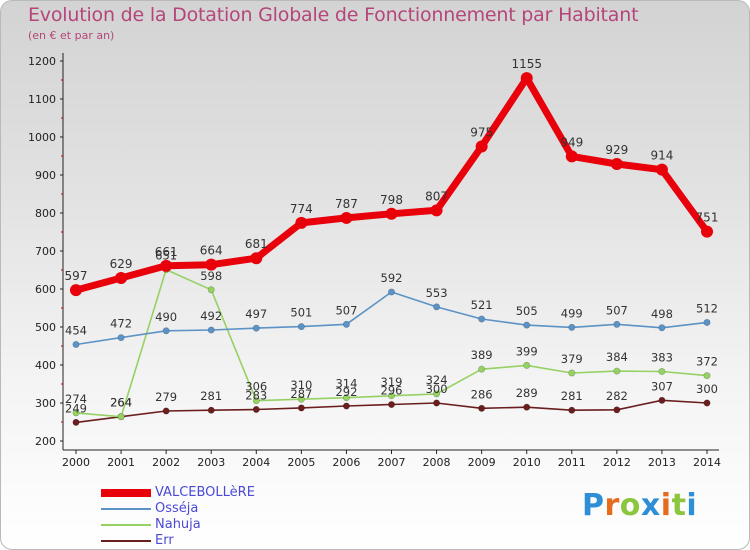  Describe the element at coordinates (301, 313) in the screenshot. I see `data-label-oss-ja: 501` at that location.